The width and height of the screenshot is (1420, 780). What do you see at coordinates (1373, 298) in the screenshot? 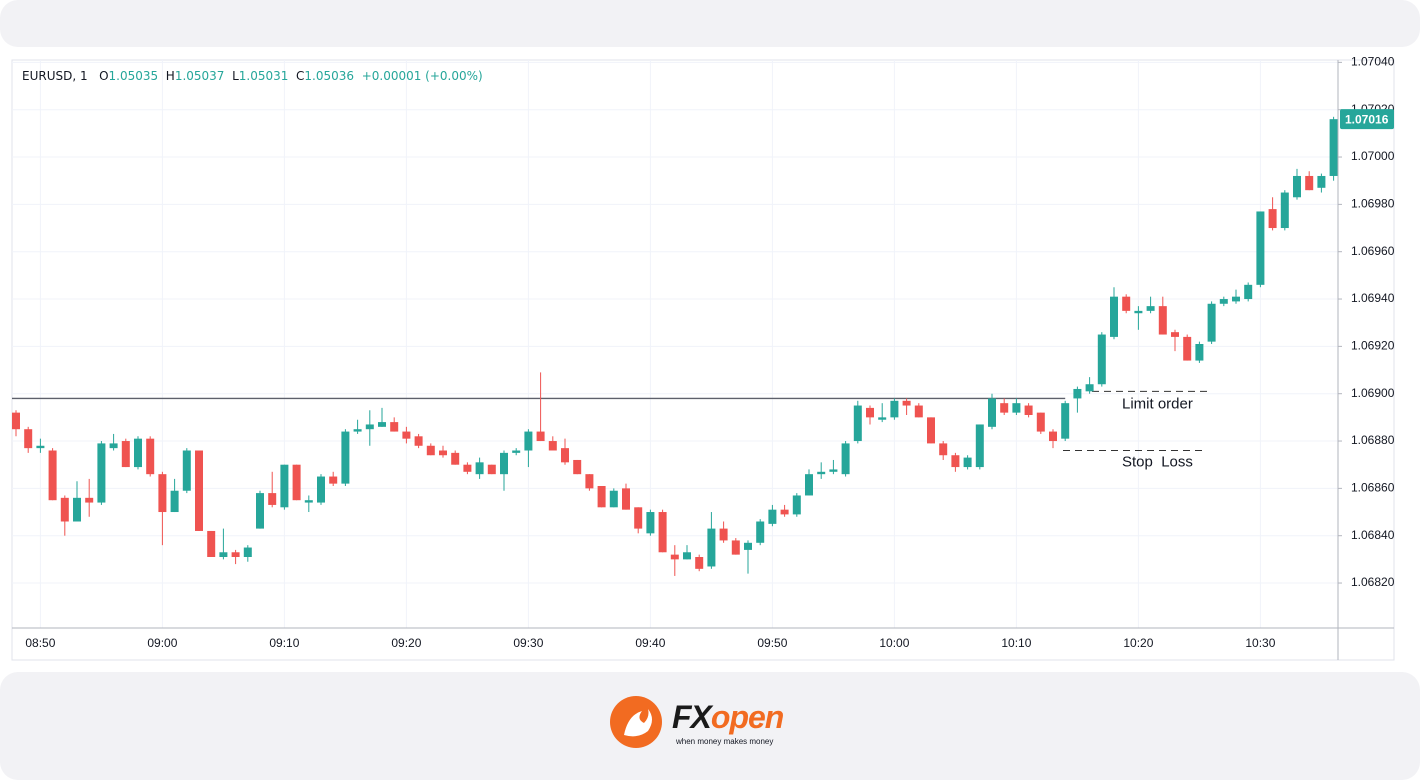
I see `y-tick-label: 1.06940` at bounding box center [1373, 298].